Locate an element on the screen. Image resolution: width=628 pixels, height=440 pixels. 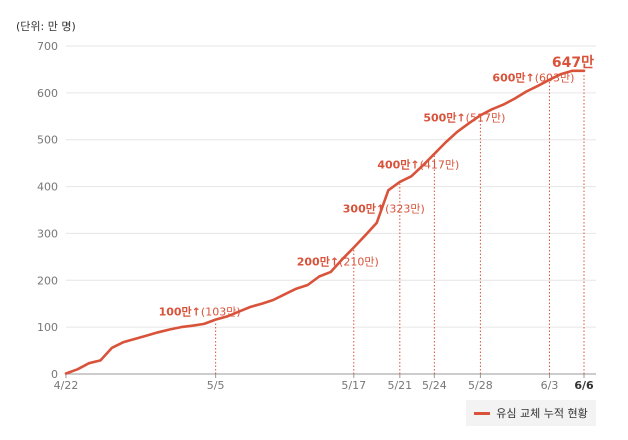
legend: 유심 교체 누적 현황 is located at coordinates (531, 413).